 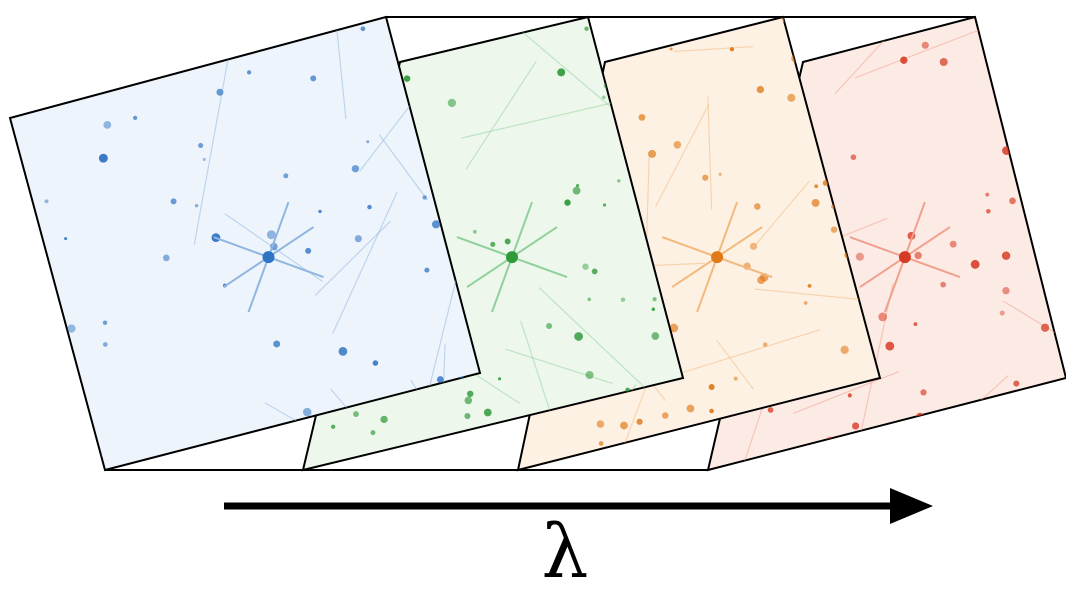 What do you see at coordinates (565, 552) in the screenshot?
I see `wavelength-axis-label: λ` at bounding box center [565, 552].